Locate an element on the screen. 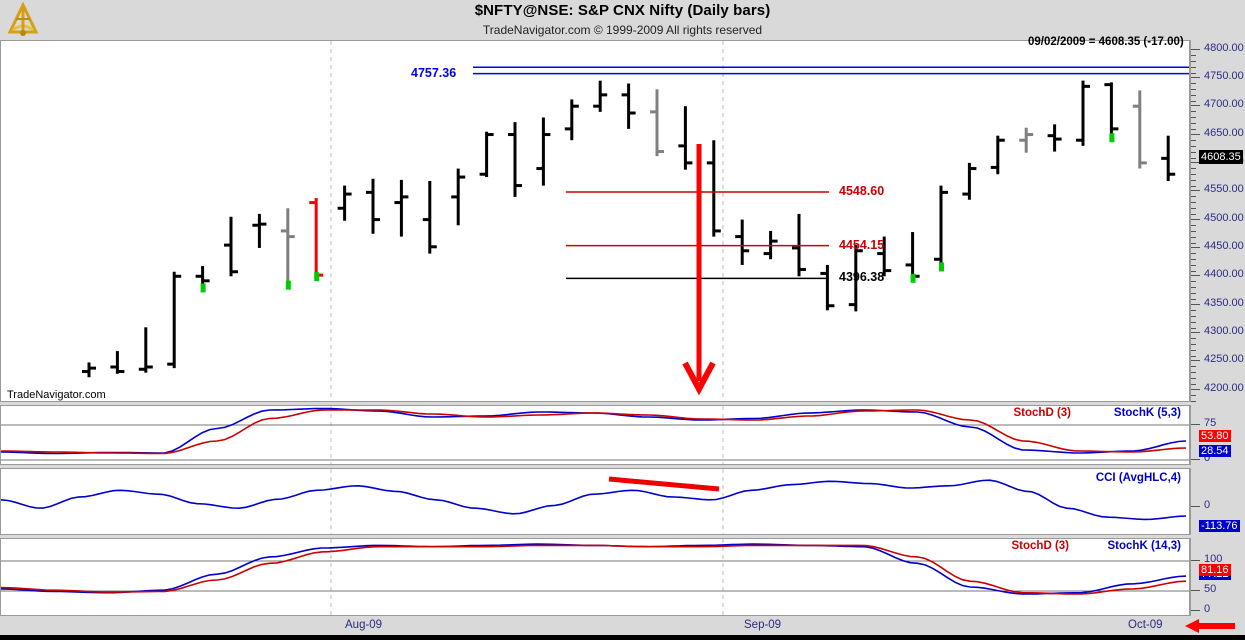  legend-cci: CCI (AvgHLC,4) is located at coordinates (1138, 478).